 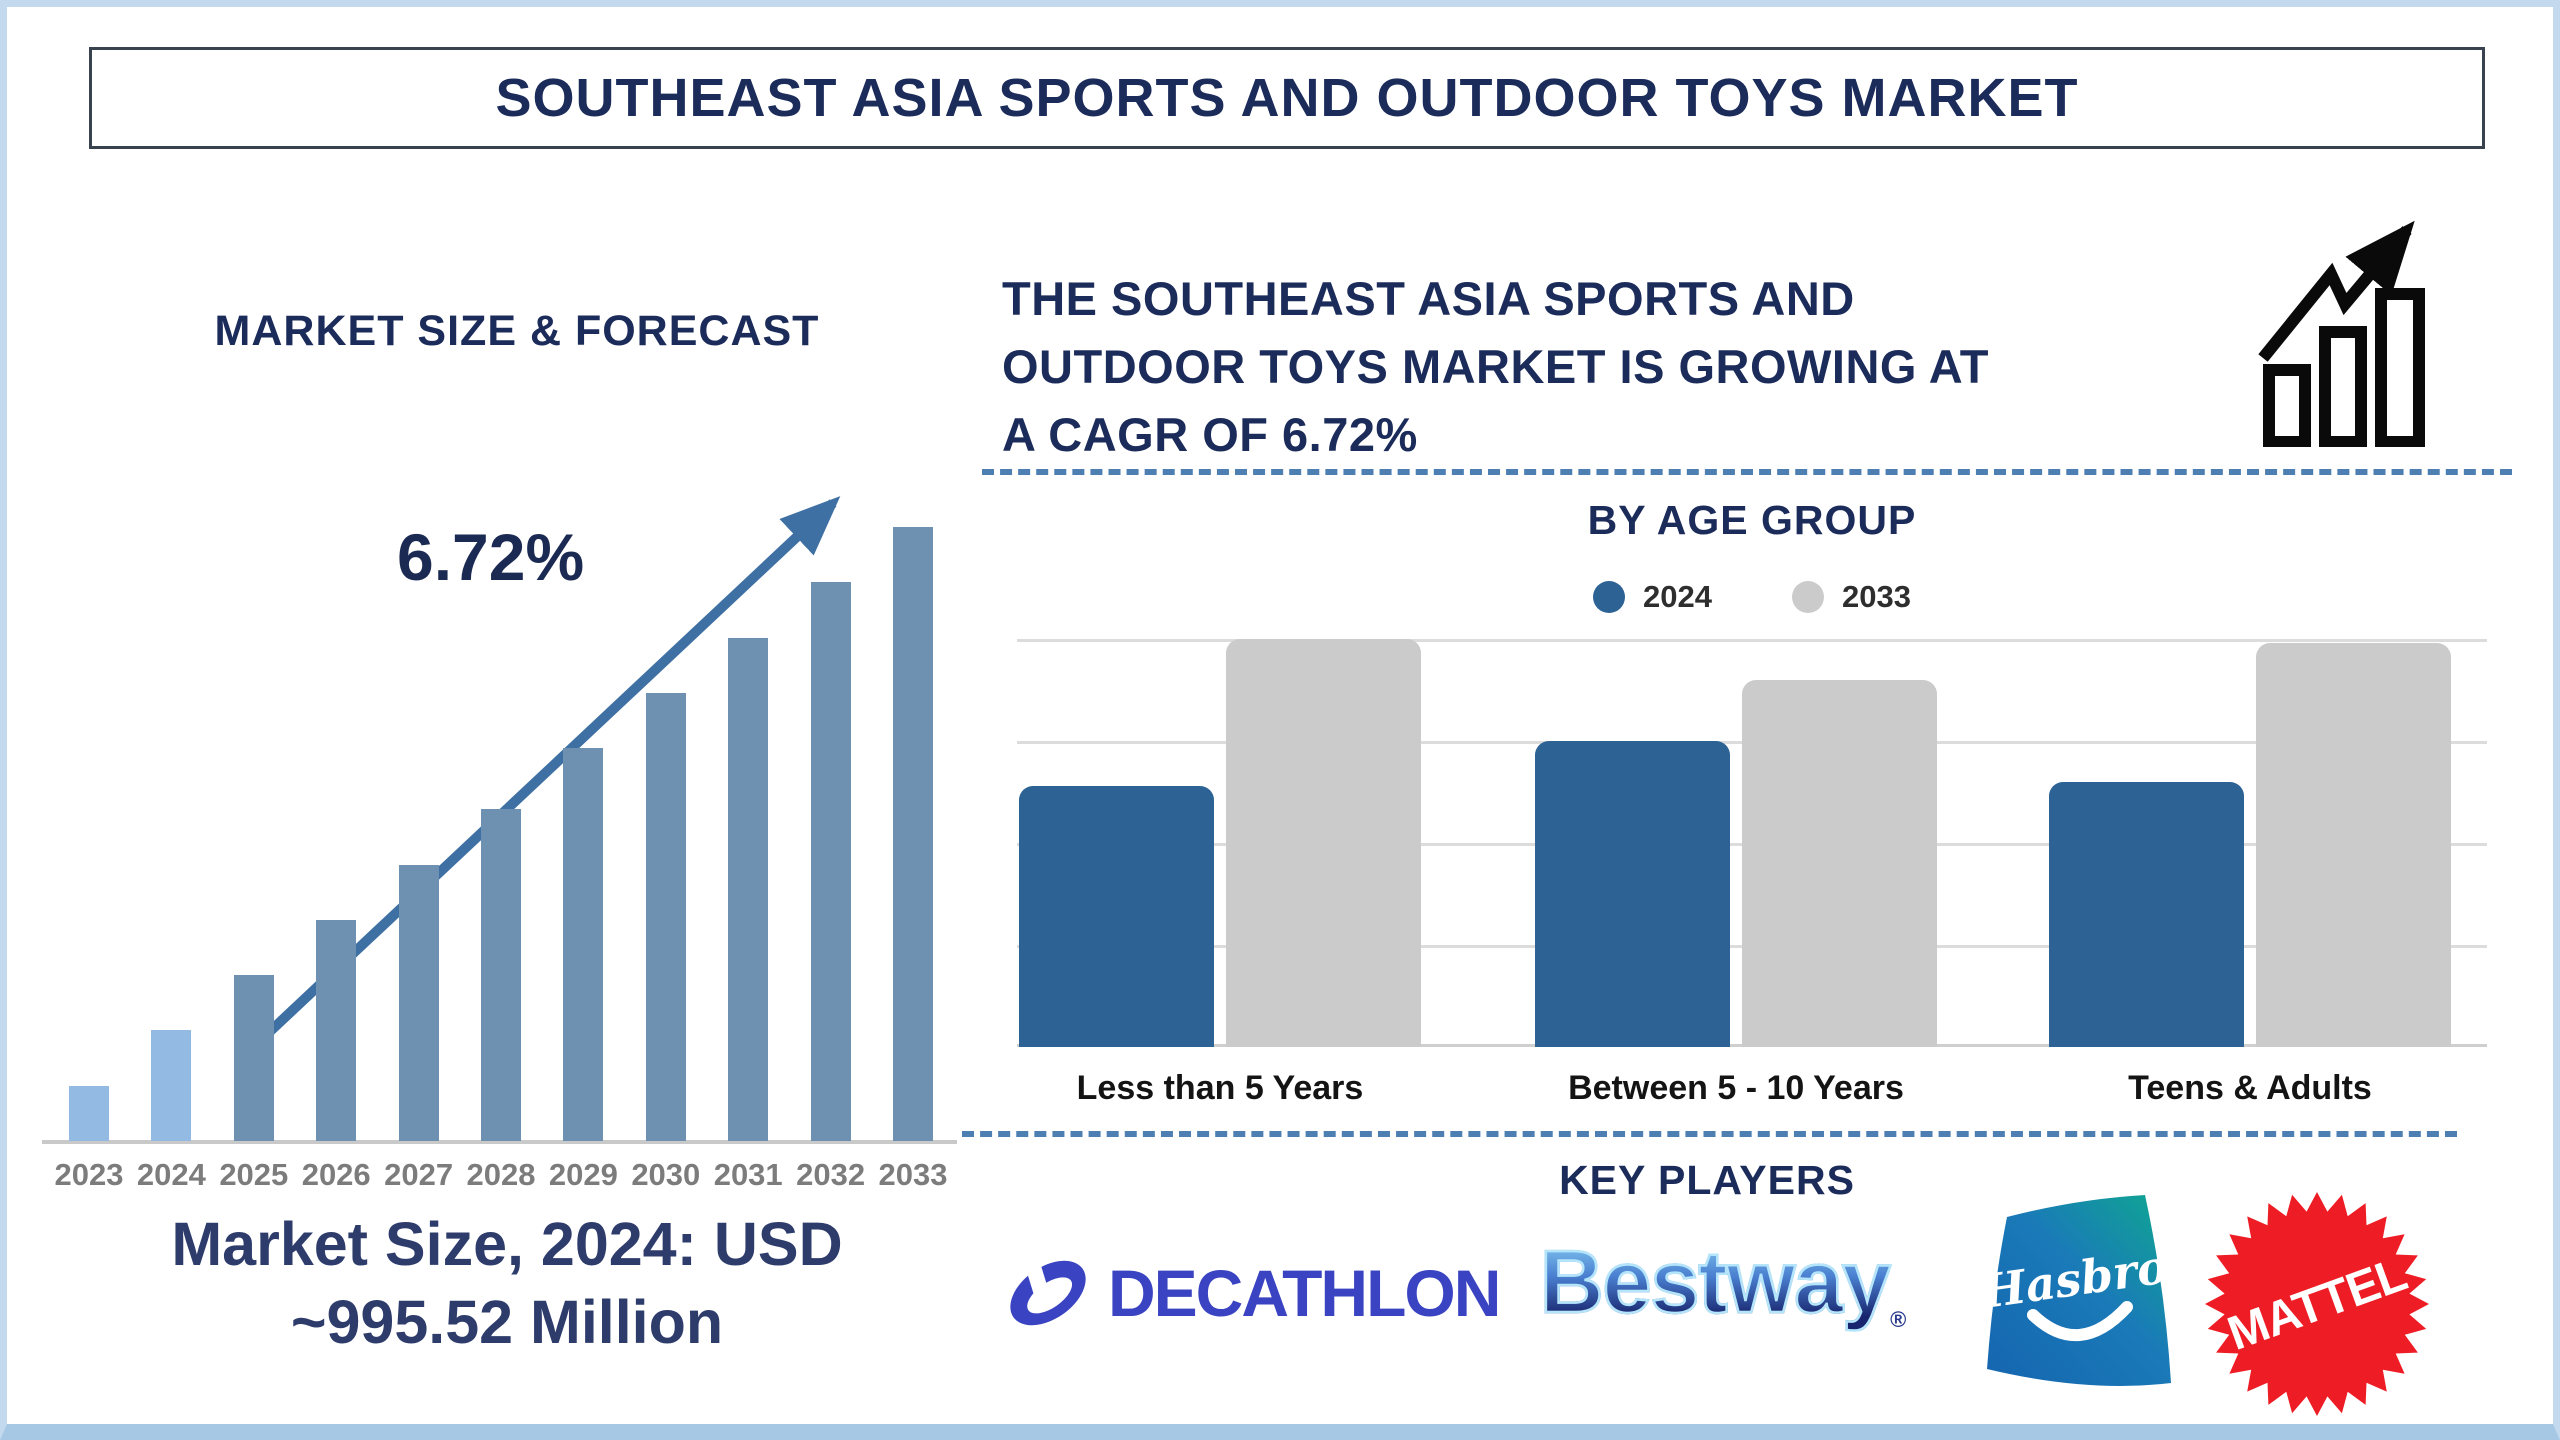 I want to click on forecast-bar-2023, so click(x=89, y=1113).